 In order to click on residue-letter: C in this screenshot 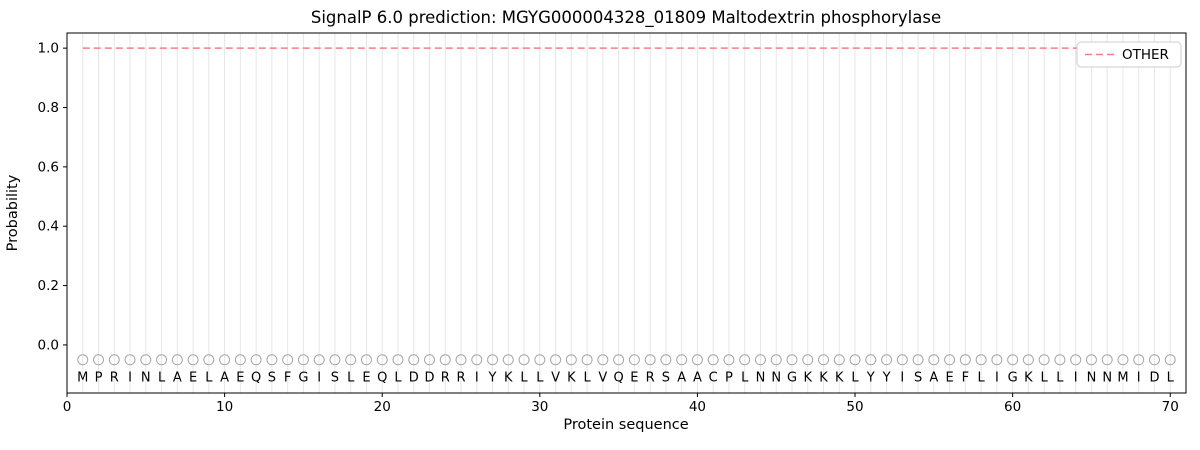, I will do `click(713, 377)`.